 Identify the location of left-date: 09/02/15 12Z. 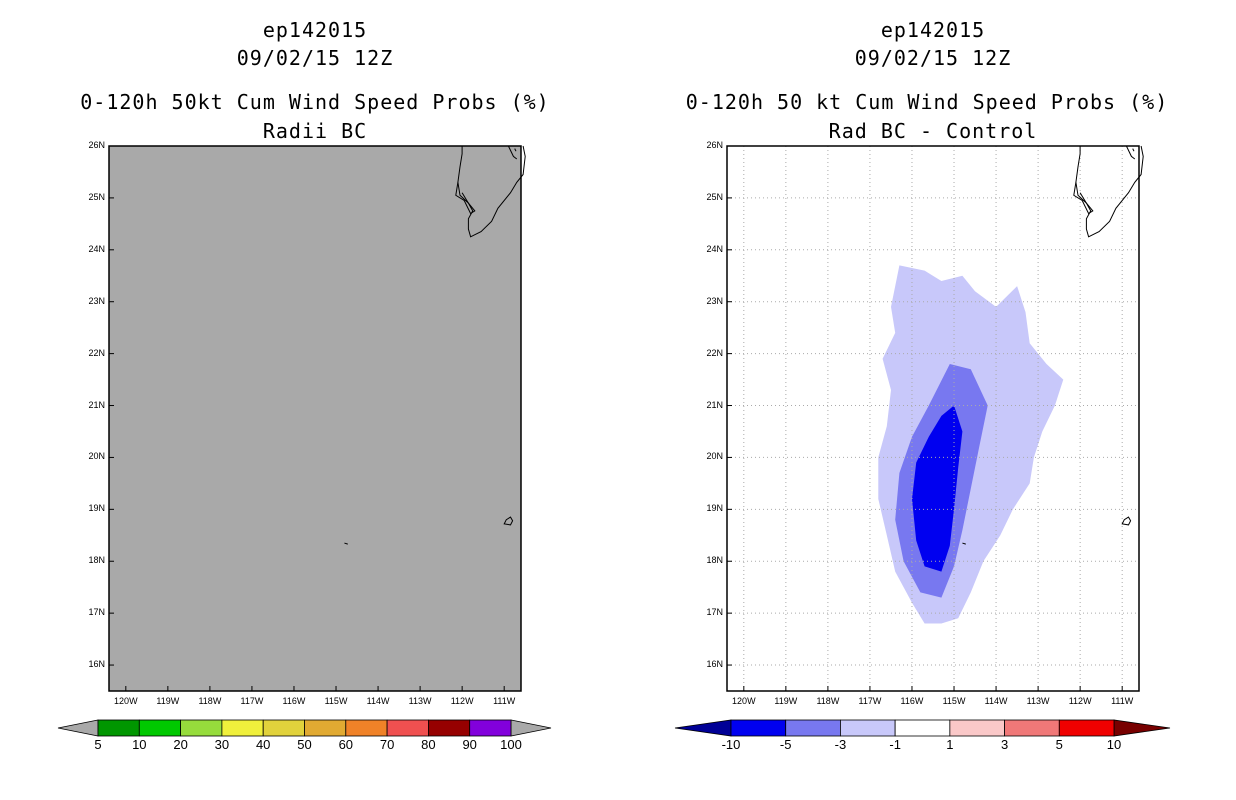
(315, 58).